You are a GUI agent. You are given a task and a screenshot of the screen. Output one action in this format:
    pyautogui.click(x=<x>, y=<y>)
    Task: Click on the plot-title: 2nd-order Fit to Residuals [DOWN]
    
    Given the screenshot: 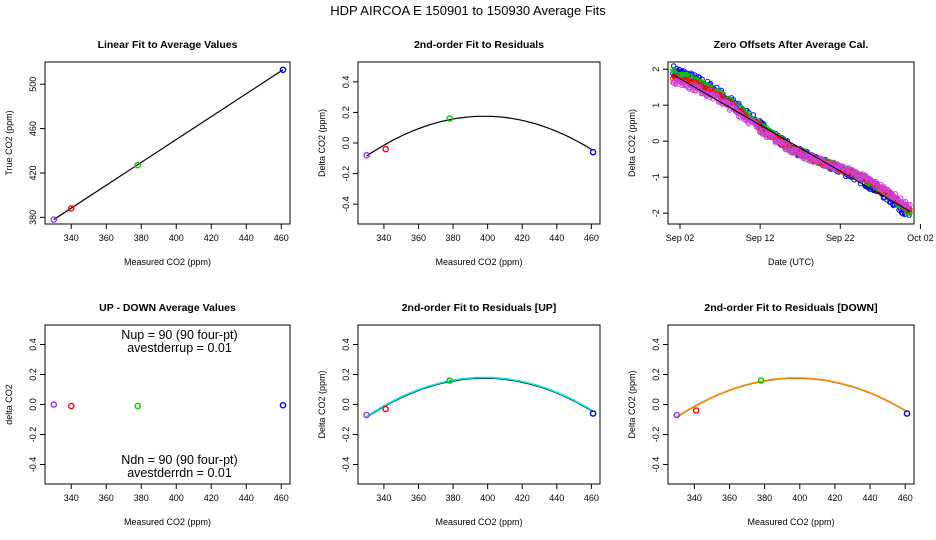 What is the action you would take?
    pyautogui.click(x=790, y=308)
    